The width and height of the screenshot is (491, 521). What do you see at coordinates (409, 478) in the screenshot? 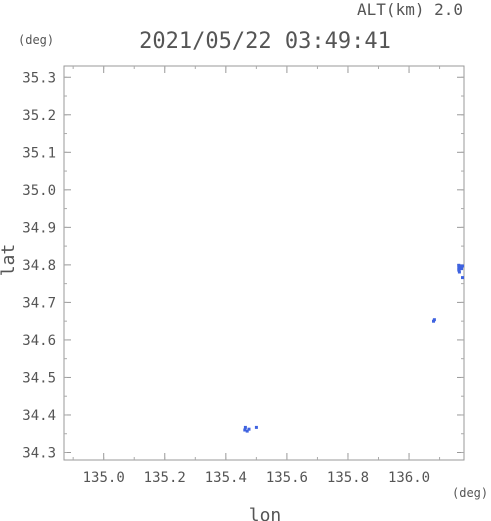
I see `x-tick-label: 136.0` at bounding box center [409, 478].